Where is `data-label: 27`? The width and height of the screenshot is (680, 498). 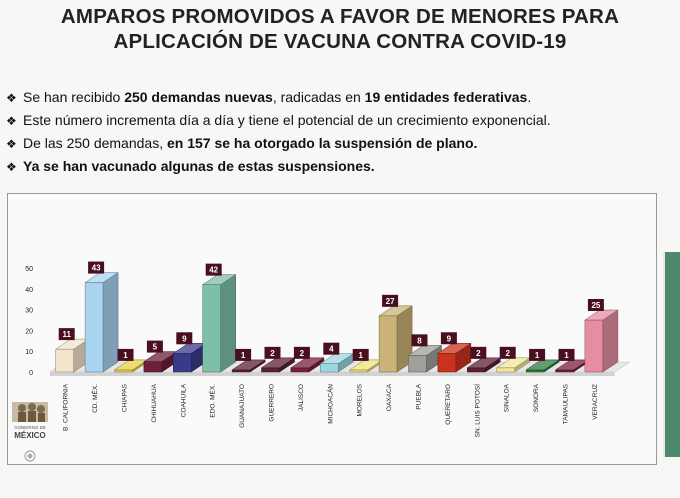
data-label: 27 is located at coordinates (390, 301).